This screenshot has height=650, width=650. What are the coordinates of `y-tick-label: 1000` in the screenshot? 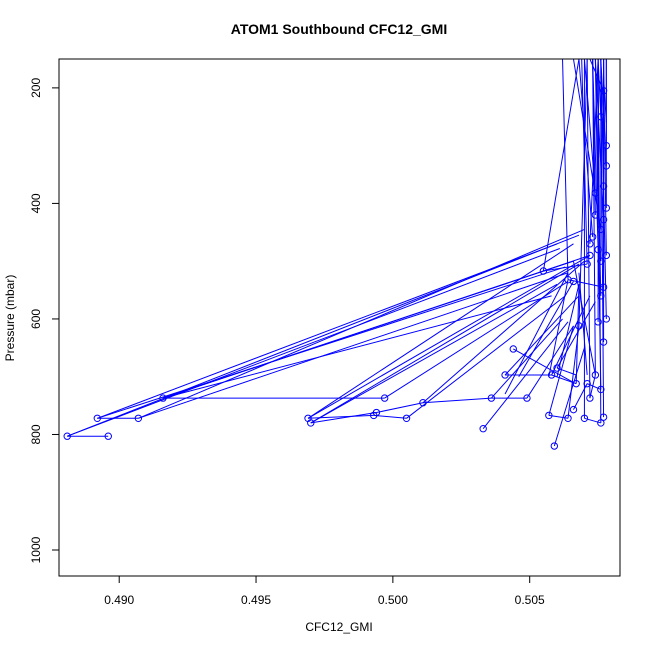 It's located at (36, 549).